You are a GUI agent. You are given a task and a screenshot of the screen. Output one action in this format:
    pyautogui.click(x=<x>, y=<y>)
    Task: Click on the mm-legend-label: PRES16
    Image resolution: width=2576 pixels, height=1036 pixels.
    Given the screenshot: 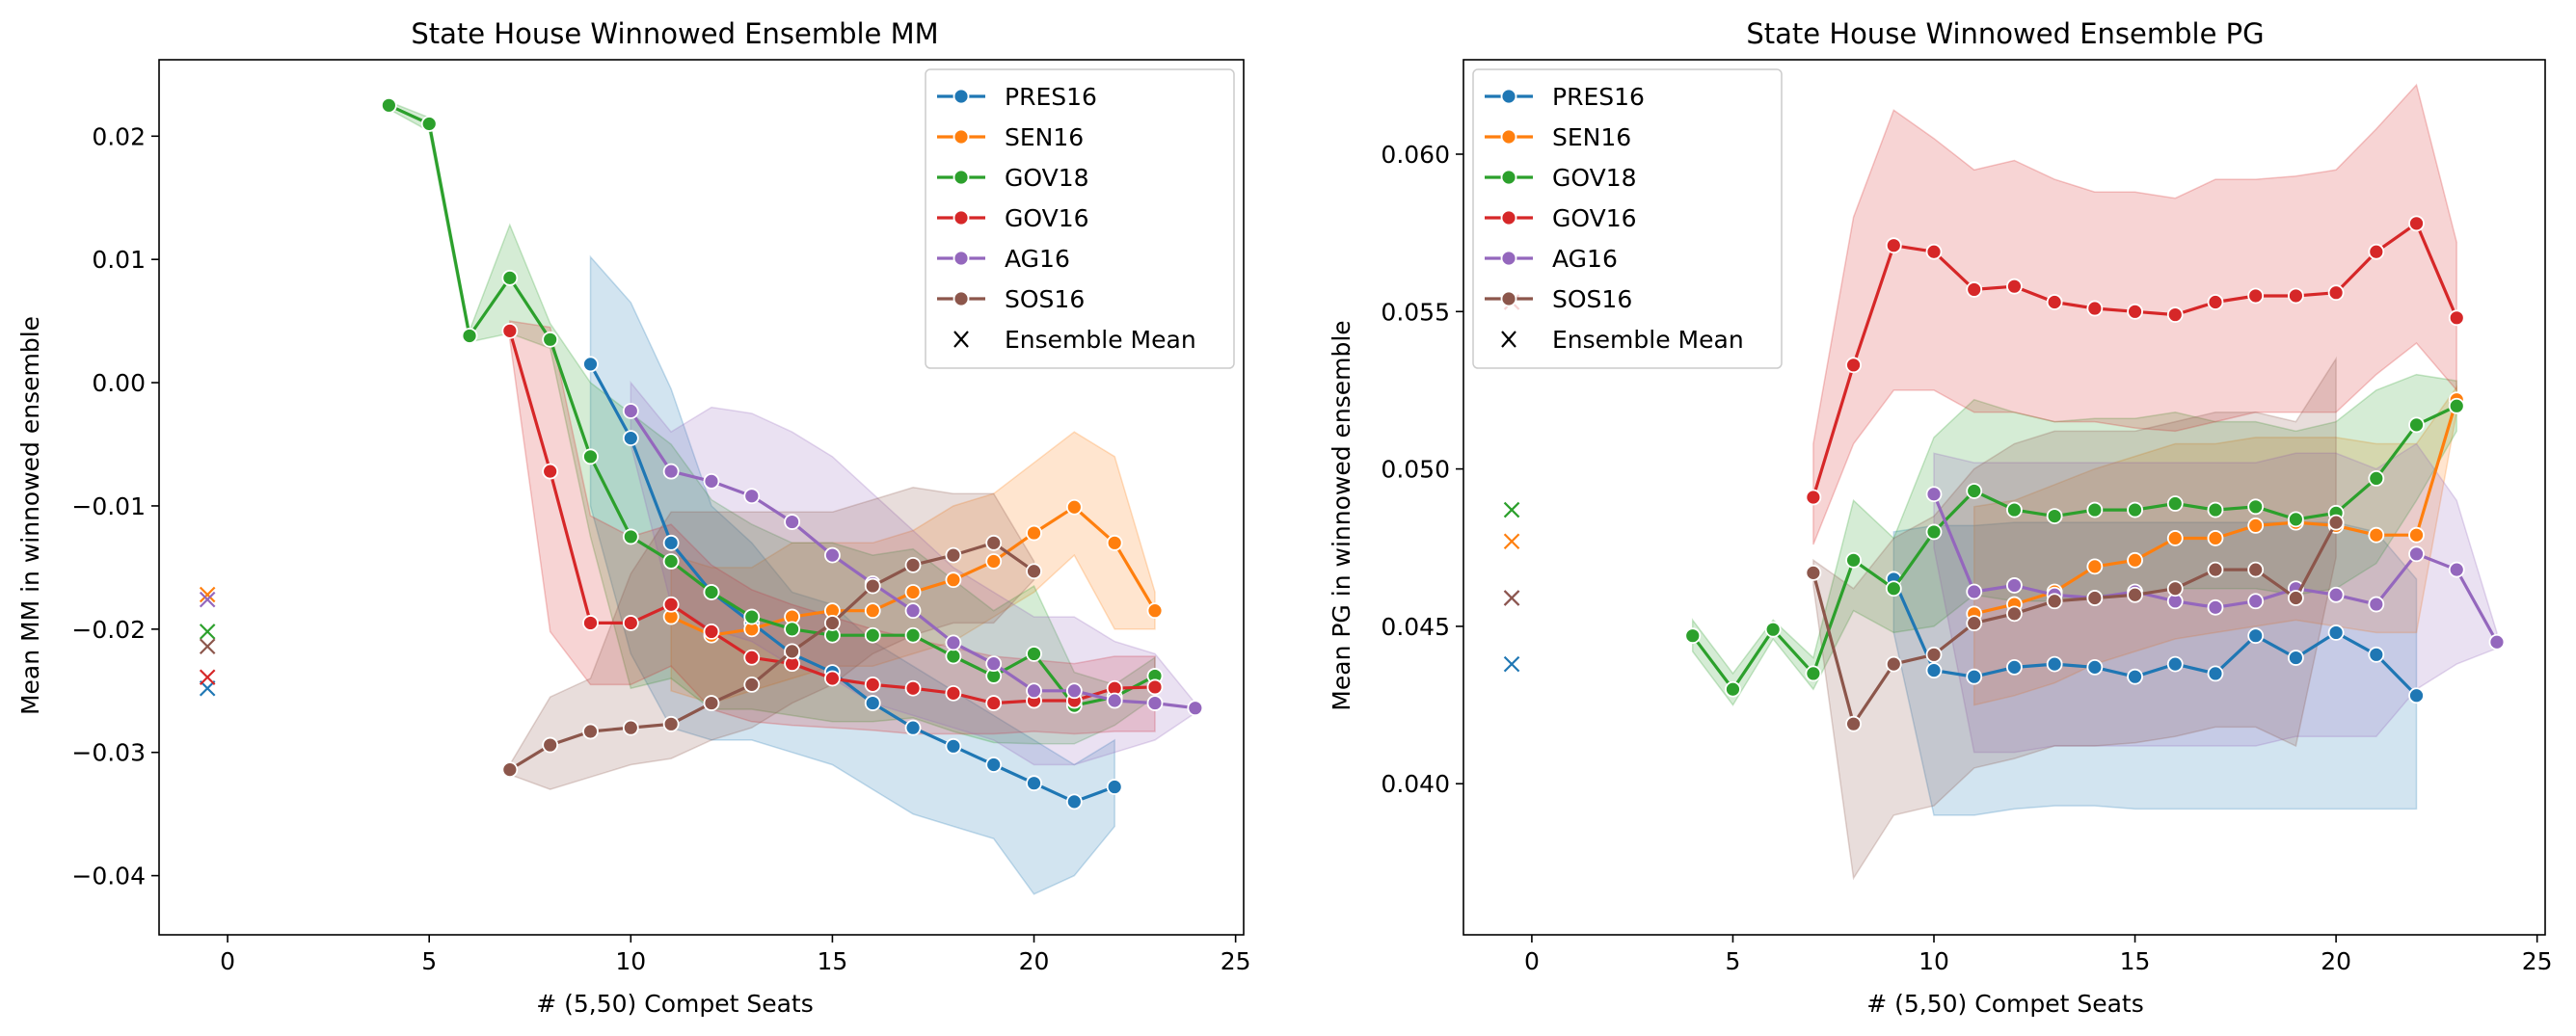 What is the action you would take?
    pyautogui.click(x=1051, y=97)
    